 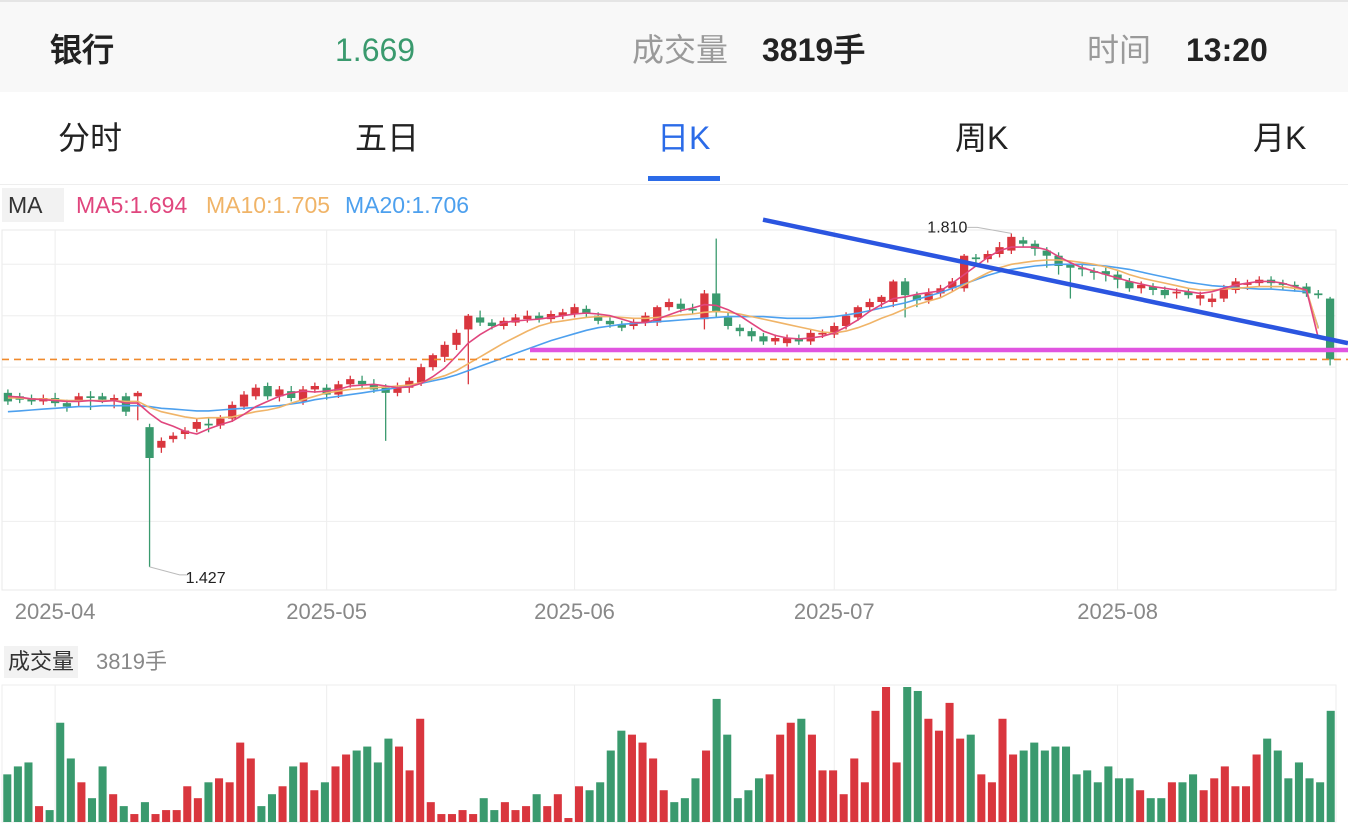 What do you see at coordinates (41, 662) in the screenshot?
I see `volume-indicator-tag: 成交量` at bounding box center [41, 662].